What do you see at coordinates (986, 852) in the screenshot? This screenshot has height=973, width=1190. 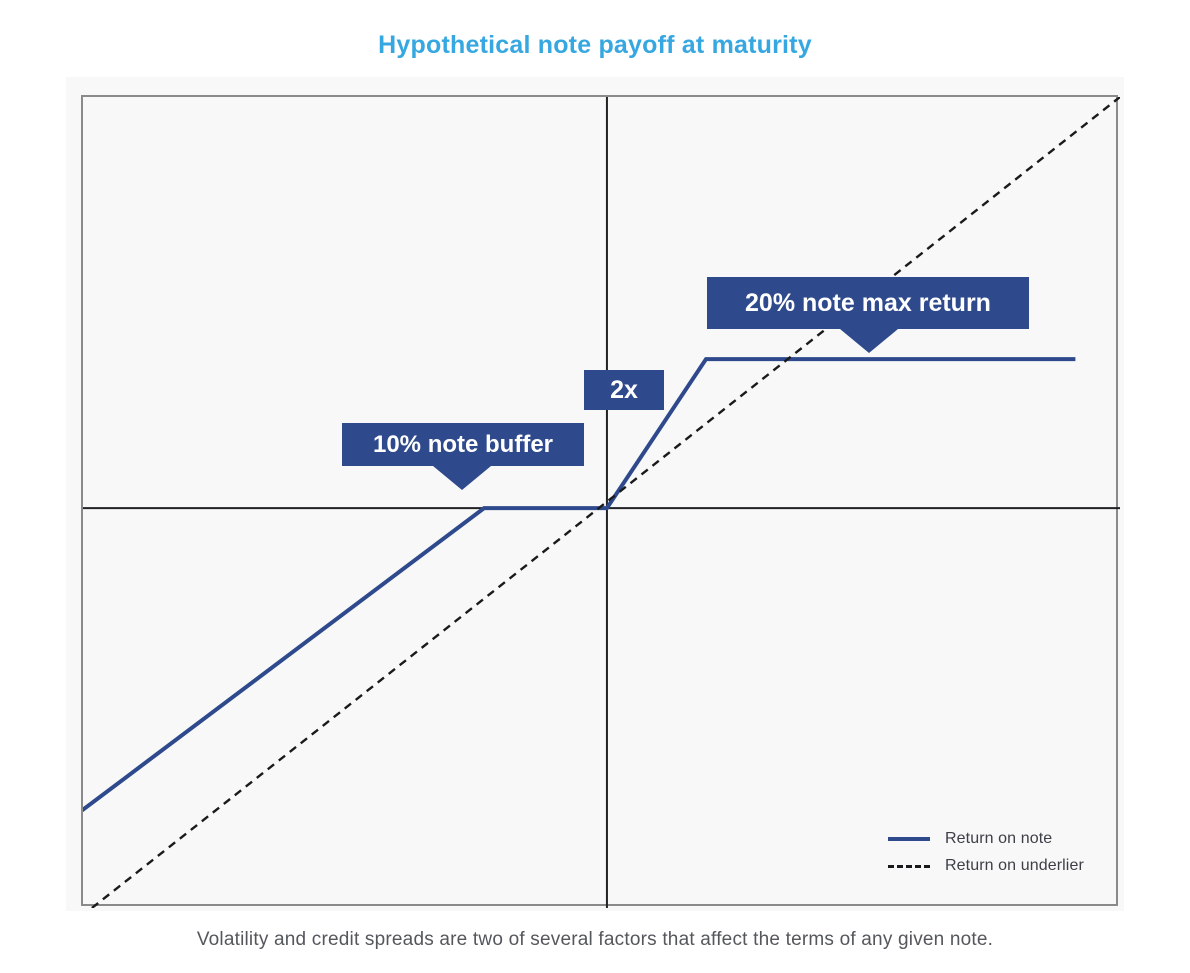 I see `legend: Return on note Return on underlier` at bounding box center [986, 852].